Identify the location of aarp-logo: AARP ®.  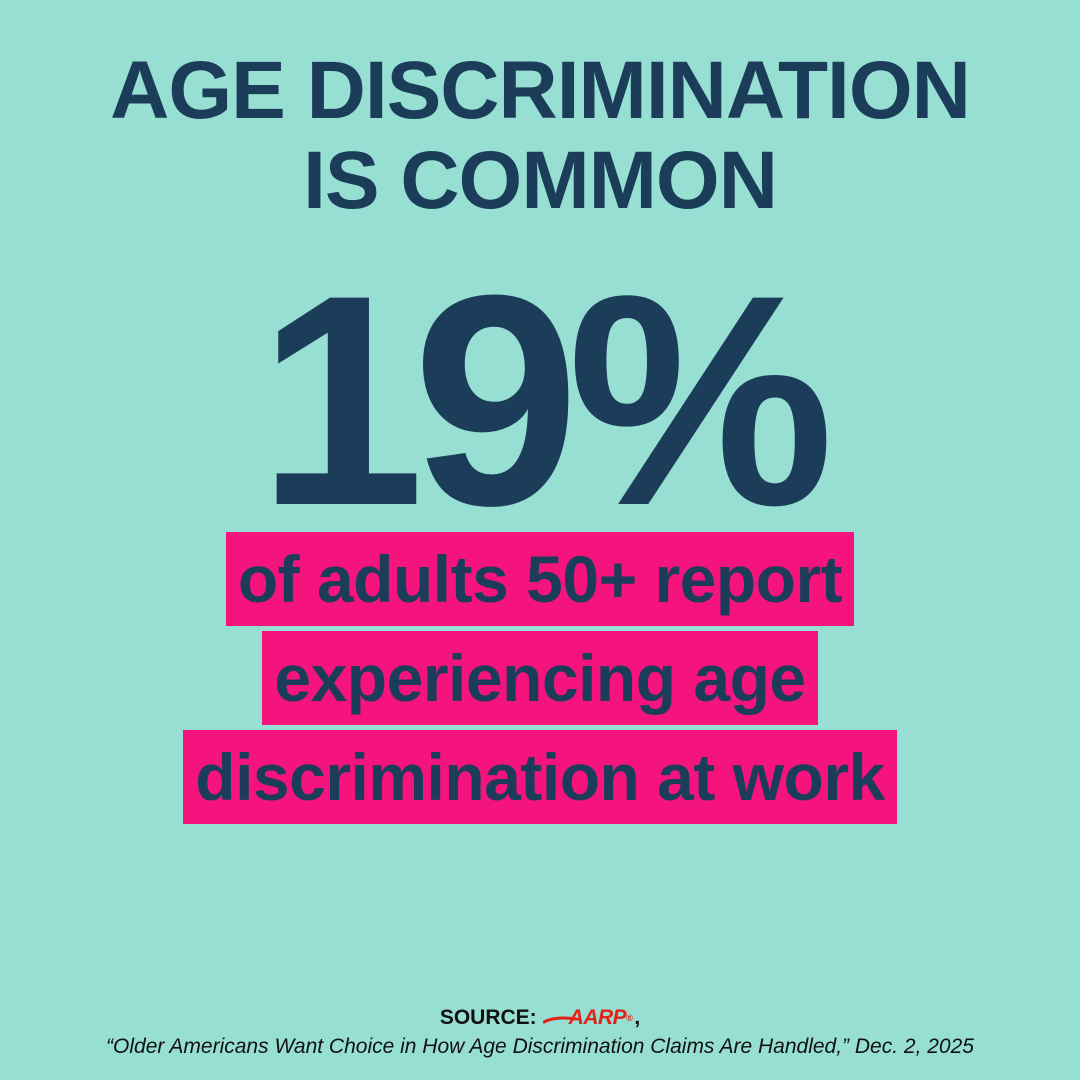
(586, 1018).